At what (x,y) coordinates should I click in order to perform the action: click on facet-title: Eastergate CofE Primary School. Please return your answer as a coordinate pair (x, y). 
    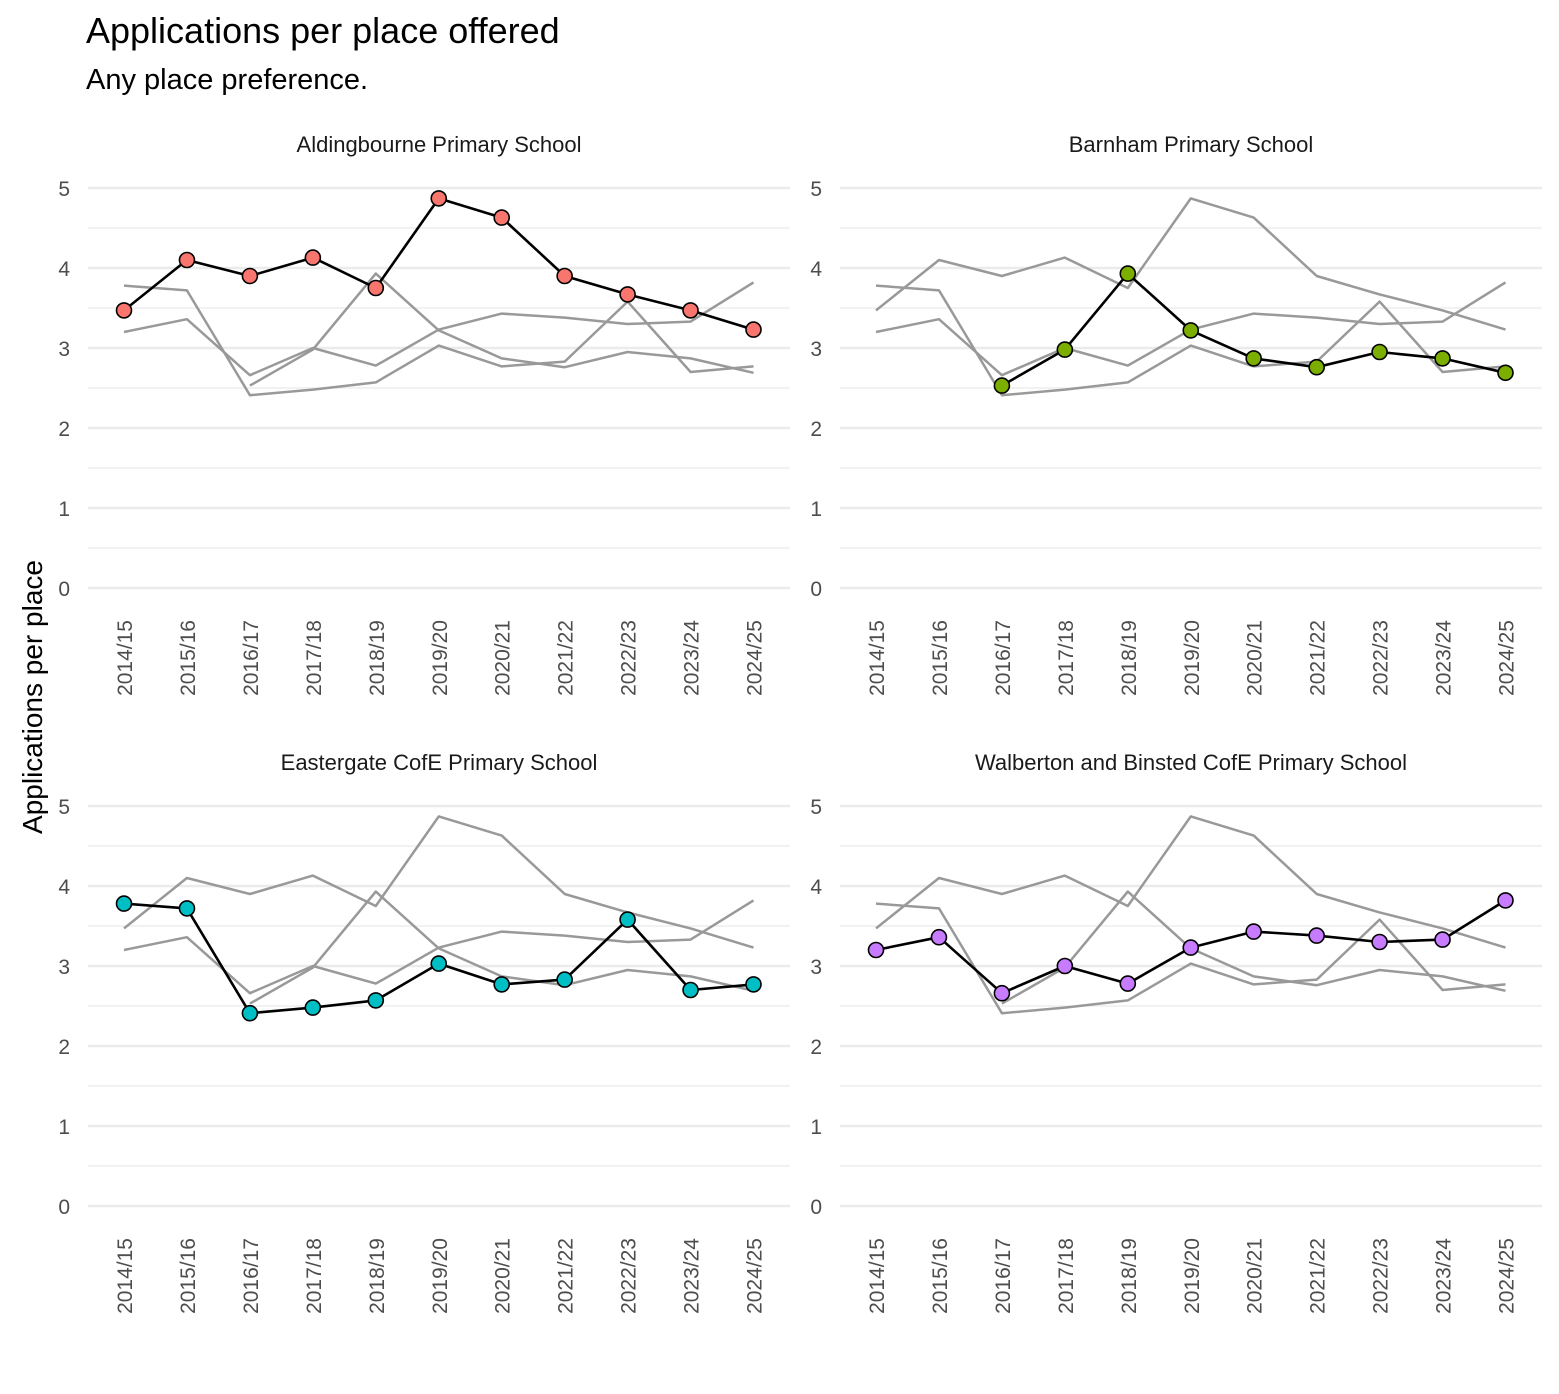
    Looking at the image, I should click on (439, 762).